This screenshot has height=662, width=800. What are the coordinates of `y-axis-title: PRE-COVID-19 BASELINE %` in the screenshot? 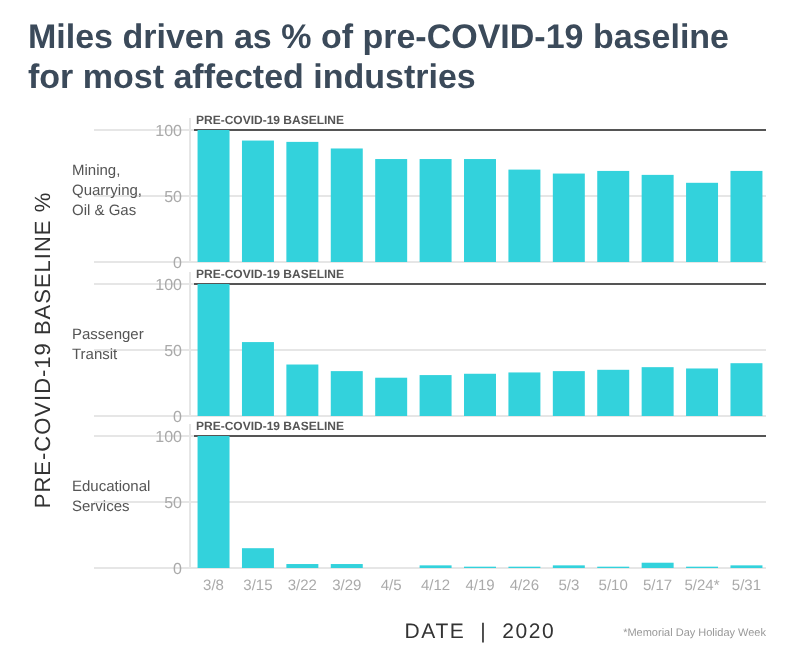 It's located at (44, 350).